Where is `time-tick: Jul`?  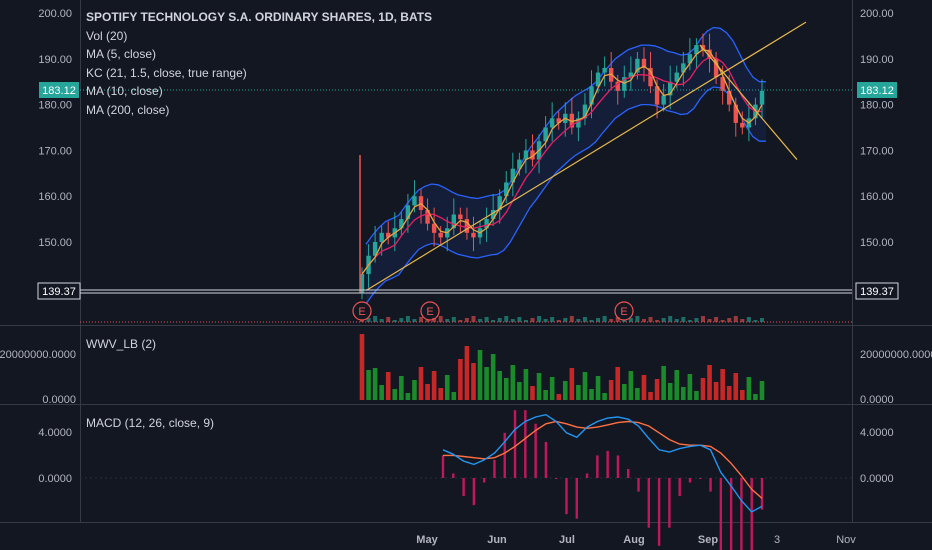 time-tick: Jul is located at coordinates (567, 540).